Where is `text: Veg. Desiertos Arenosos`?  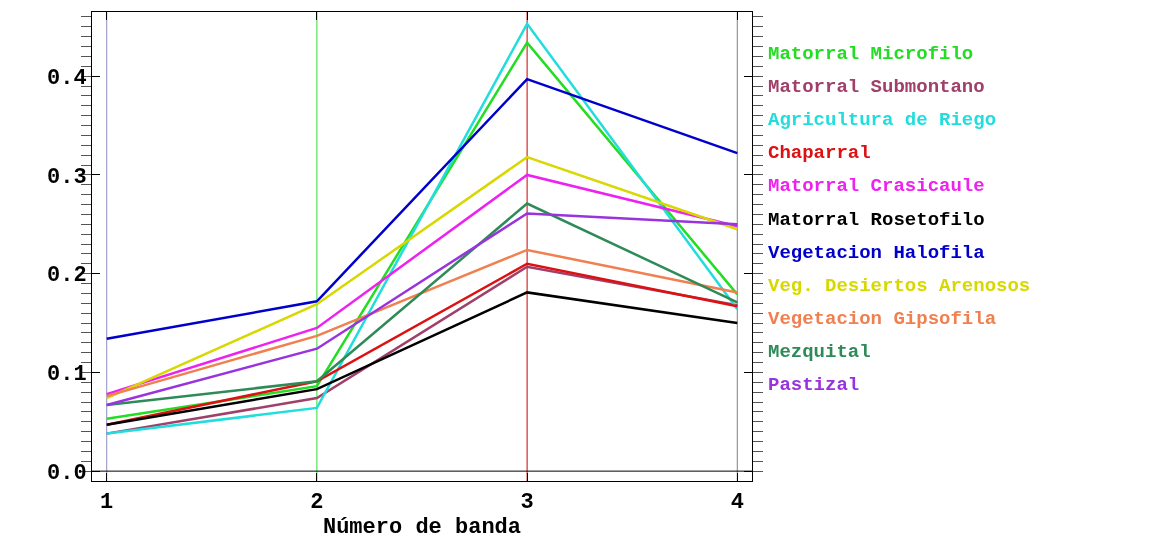 text: Veg. Desiertos Arenosos is located at coordinates (899, 286).